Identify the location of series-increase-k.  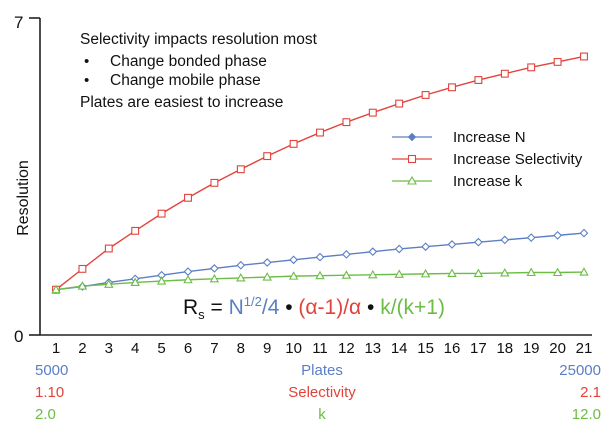
(320, 280).